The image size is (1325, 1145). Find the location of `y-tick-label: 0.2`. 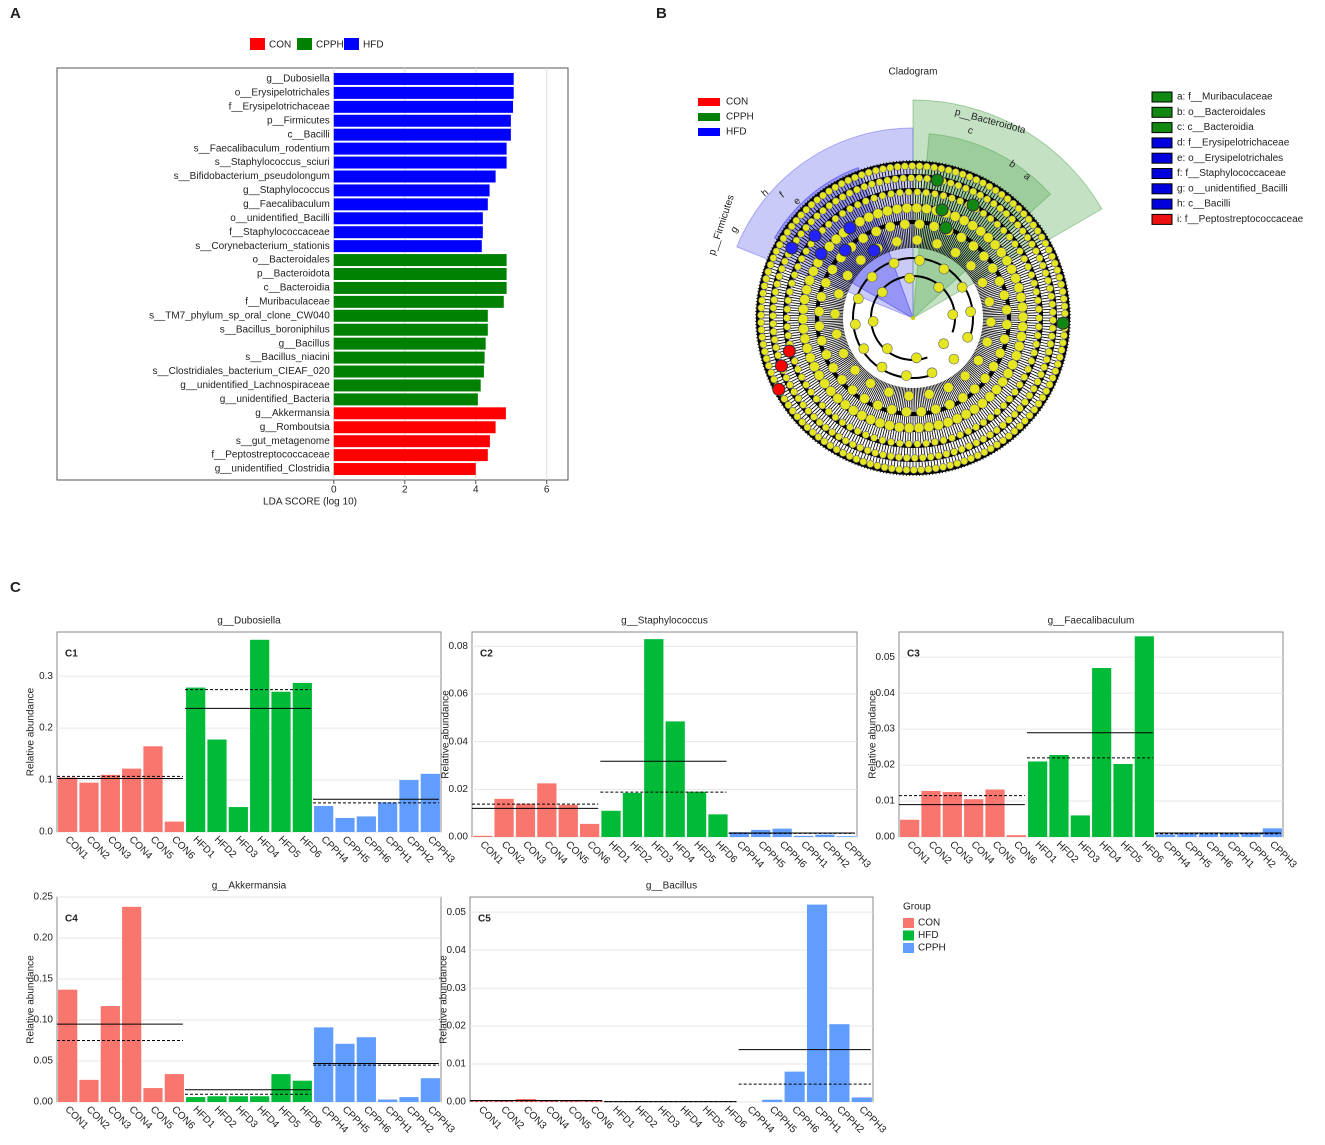

y-tick-label: 0.2 is located at coordinates (46, 728).